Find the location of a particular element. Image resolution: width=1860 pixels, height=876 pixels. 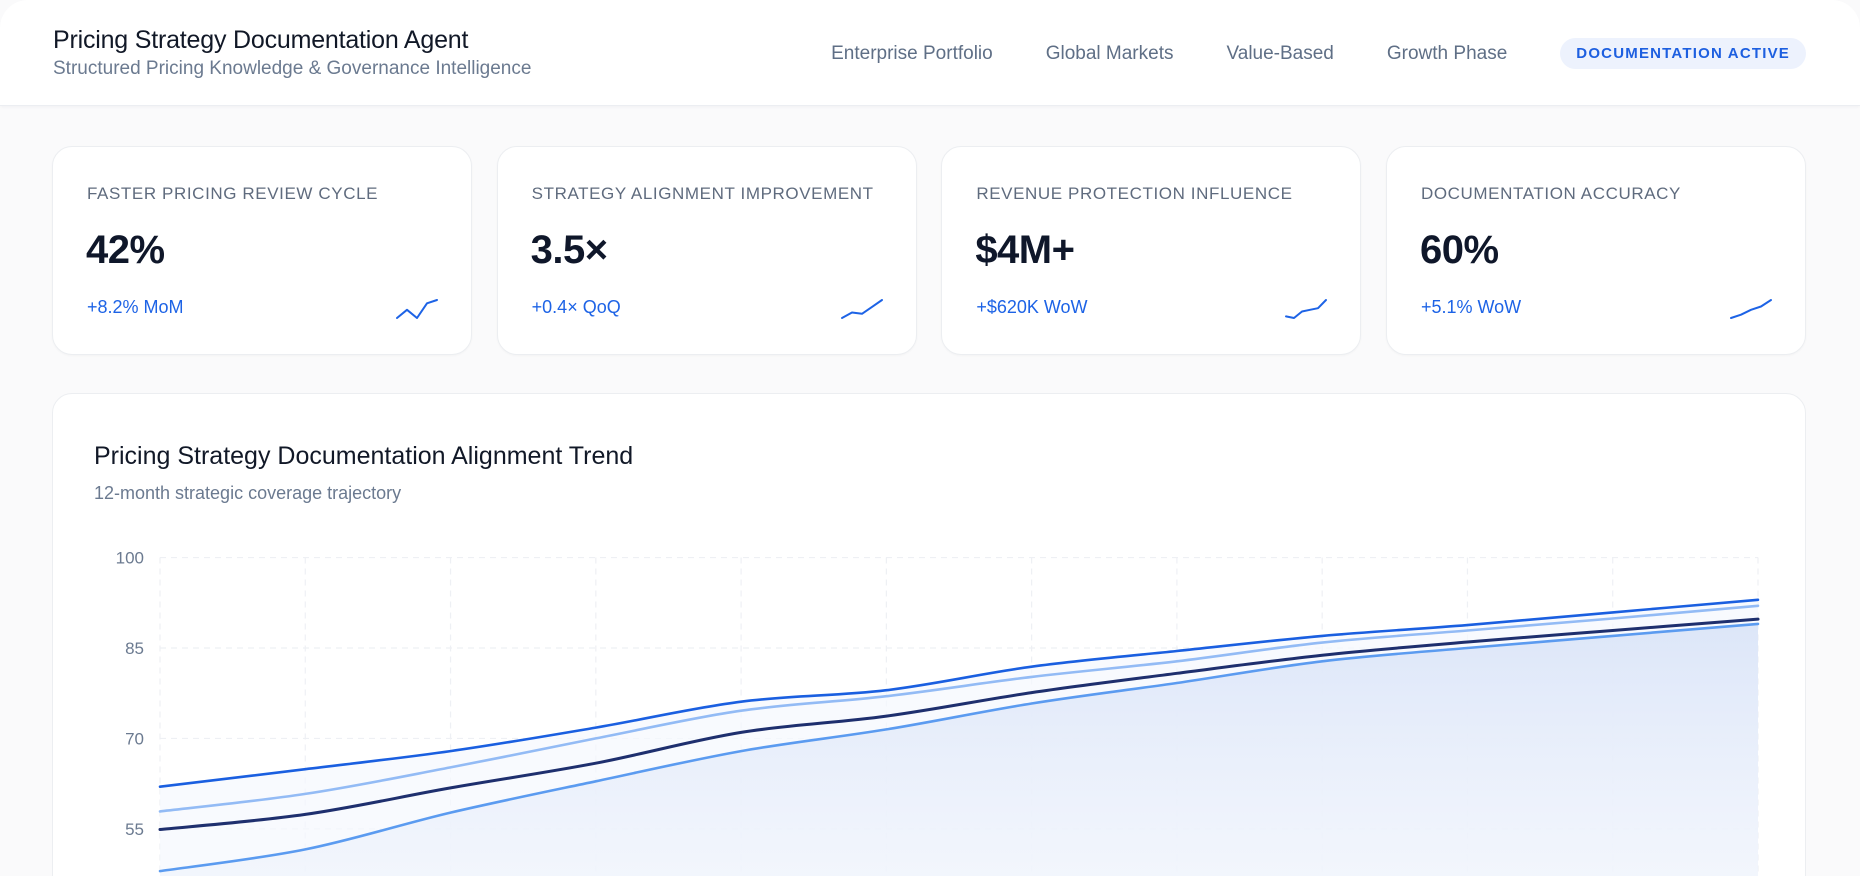

kpi-label: FASTER PRICING REVIEW CYCLE is located at coordinates (233, 193).